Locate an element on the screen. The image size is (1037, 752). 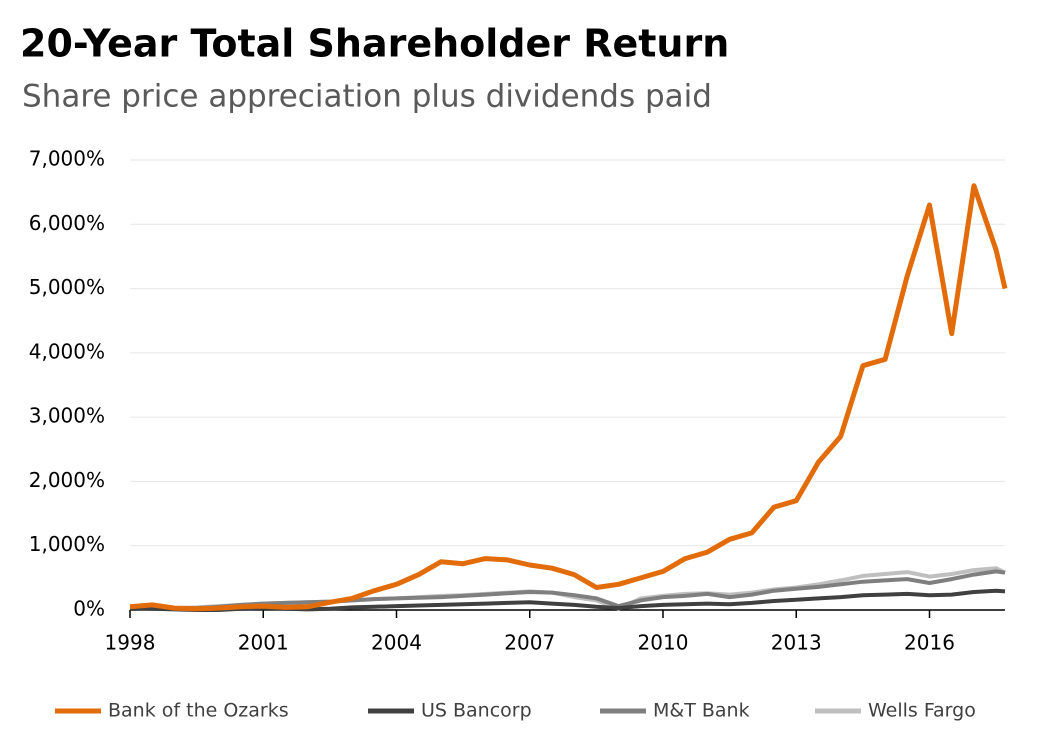
y-tick-label: 0% is located at coordinates (89, 609).